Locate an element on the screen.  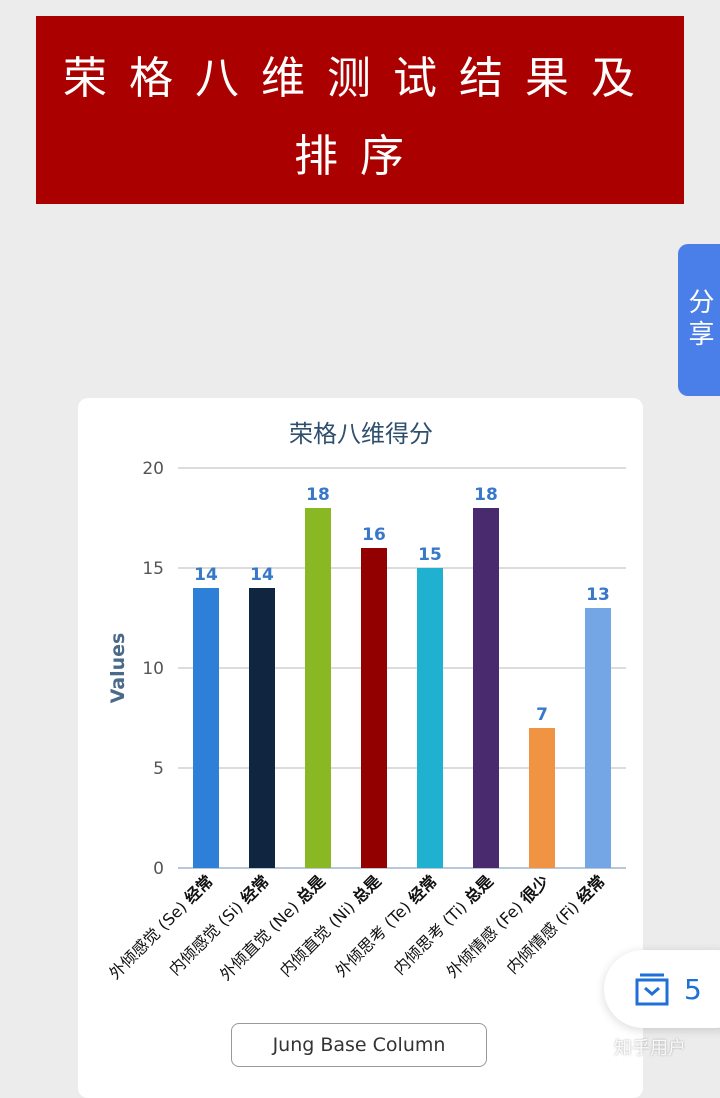
x-tick-label: 内倾感觉 (Si) 经常 is located at coordinates (219, 925).